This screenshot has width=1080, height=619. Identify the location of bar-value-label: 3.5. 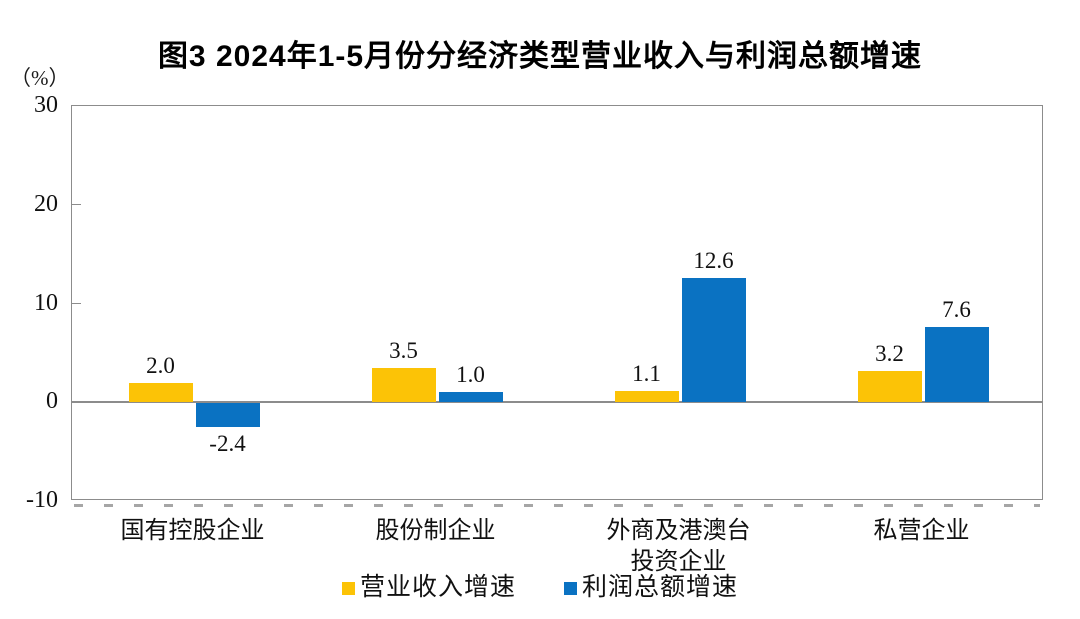
(403, 350).